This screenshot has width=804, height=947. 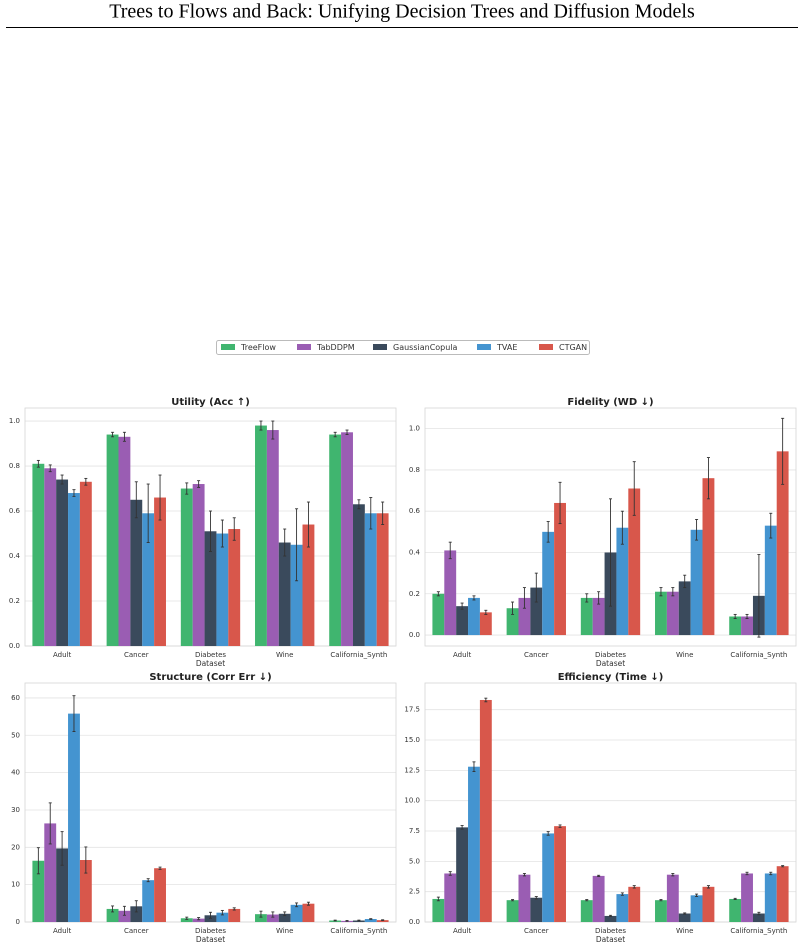 I want to click on y-tick-label: 0.2, so click(x=414, y=594).